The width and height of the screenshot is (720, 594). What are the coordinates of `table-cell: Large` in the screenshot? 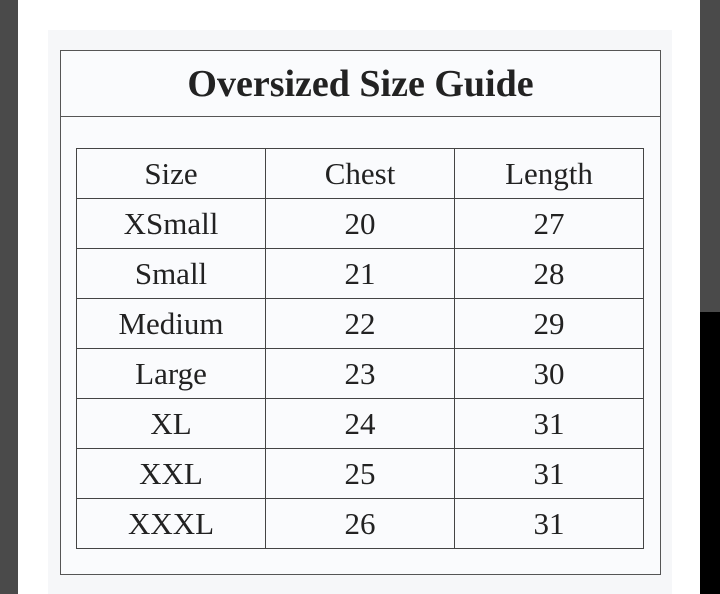 It's located at (171, 373).